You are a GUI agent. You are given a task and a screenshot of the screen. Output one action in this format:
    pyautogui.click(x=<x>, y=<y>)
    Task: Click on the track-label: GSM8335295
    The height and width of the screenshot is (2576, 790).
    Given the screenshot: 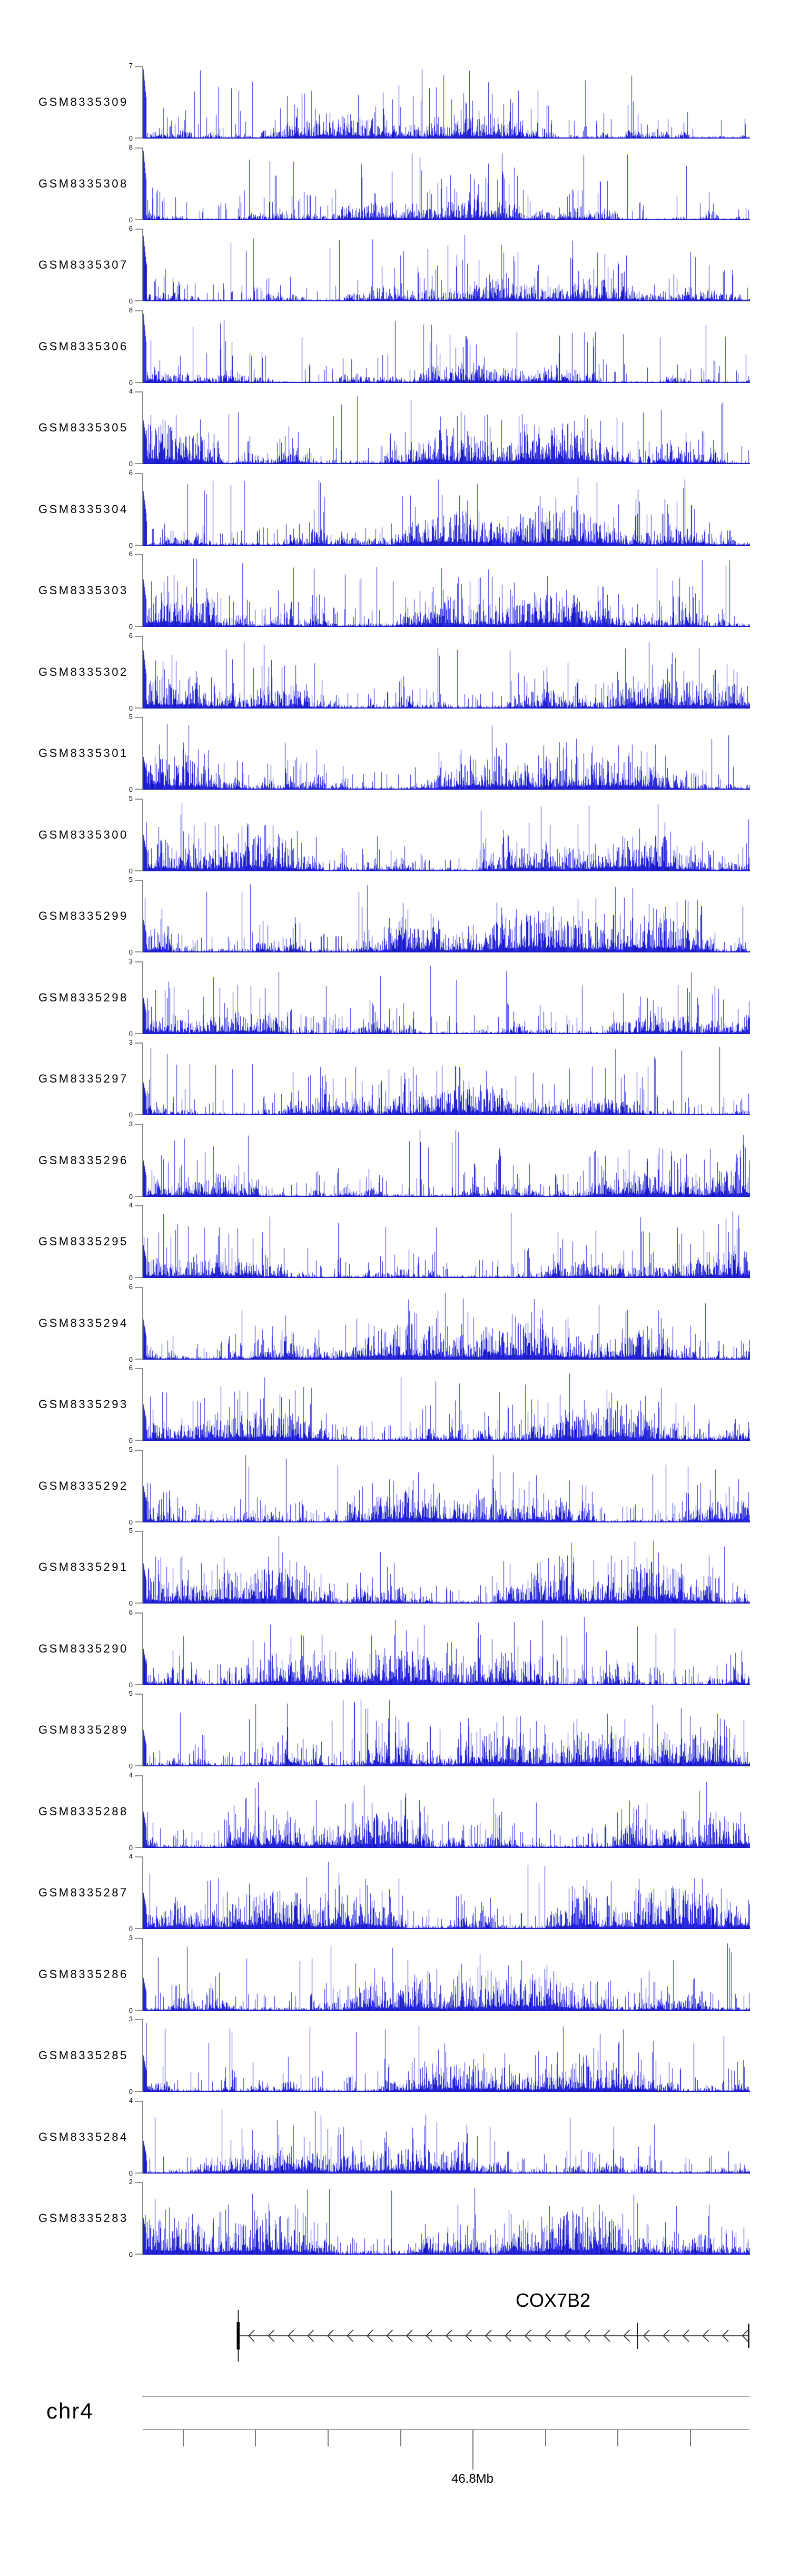 What is the action you would take?
    pyautogui.click(x=83, y=1241)
    